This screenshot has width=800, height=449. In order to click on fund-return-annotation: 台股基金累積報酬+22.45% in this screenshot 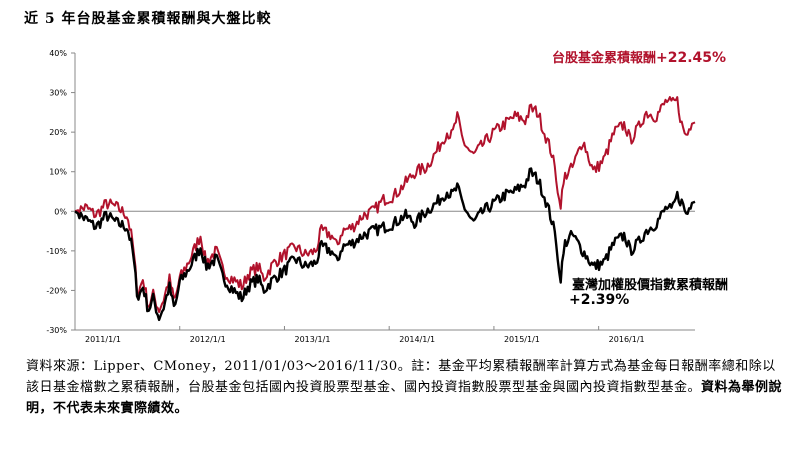, I will do `click(639, 56)`.